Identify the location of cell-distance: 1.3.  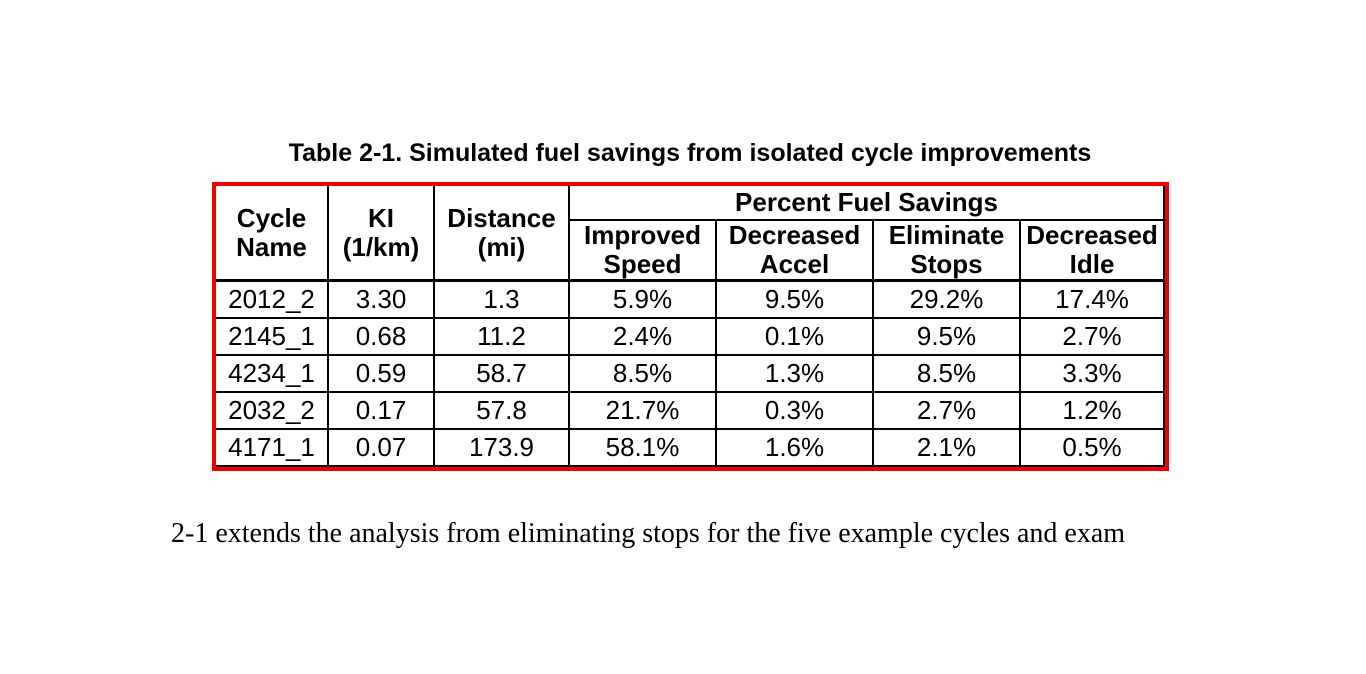
(501, 299).